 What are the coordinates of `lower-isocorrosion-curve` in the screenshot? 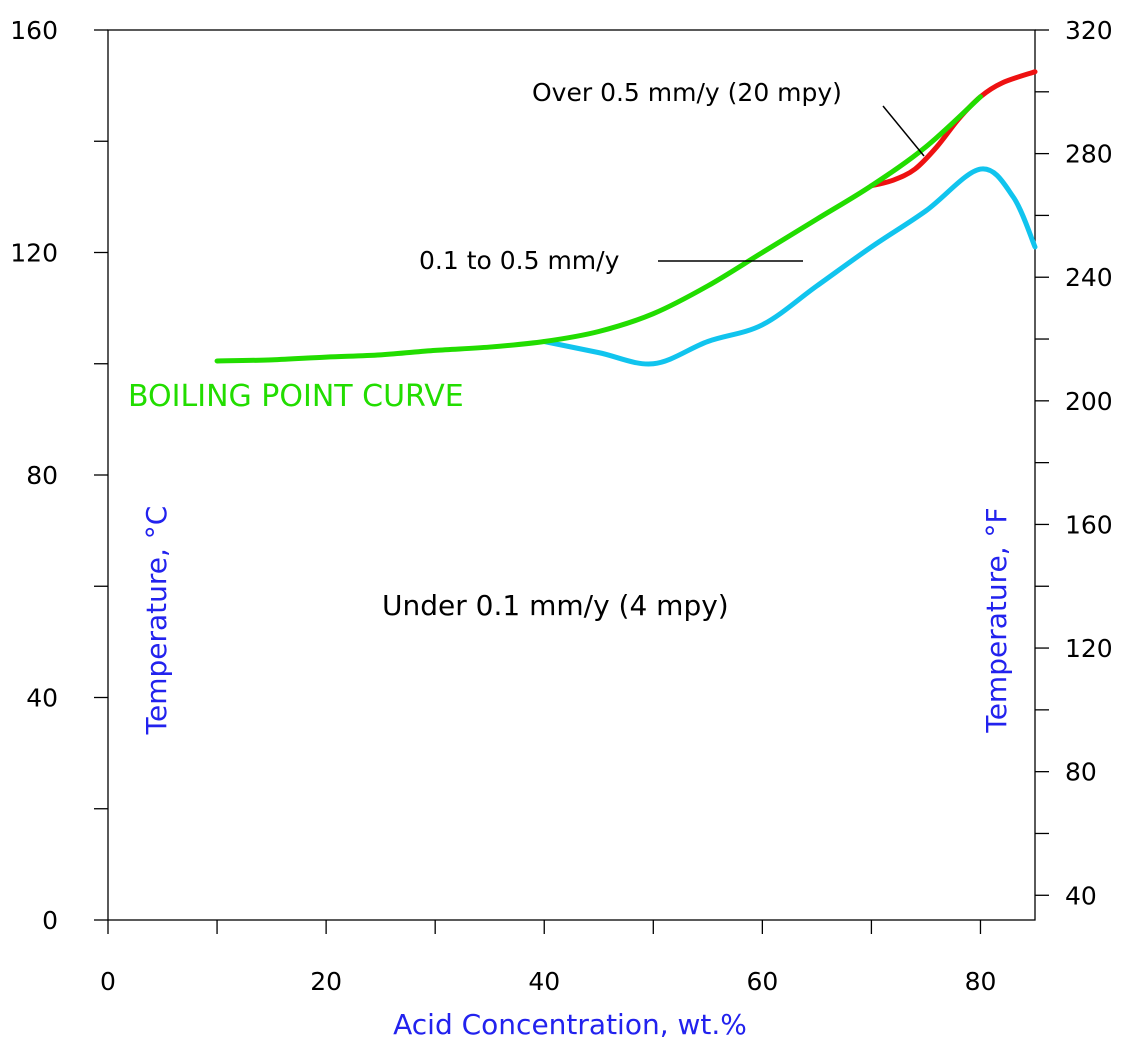 It's located at (789, 266).